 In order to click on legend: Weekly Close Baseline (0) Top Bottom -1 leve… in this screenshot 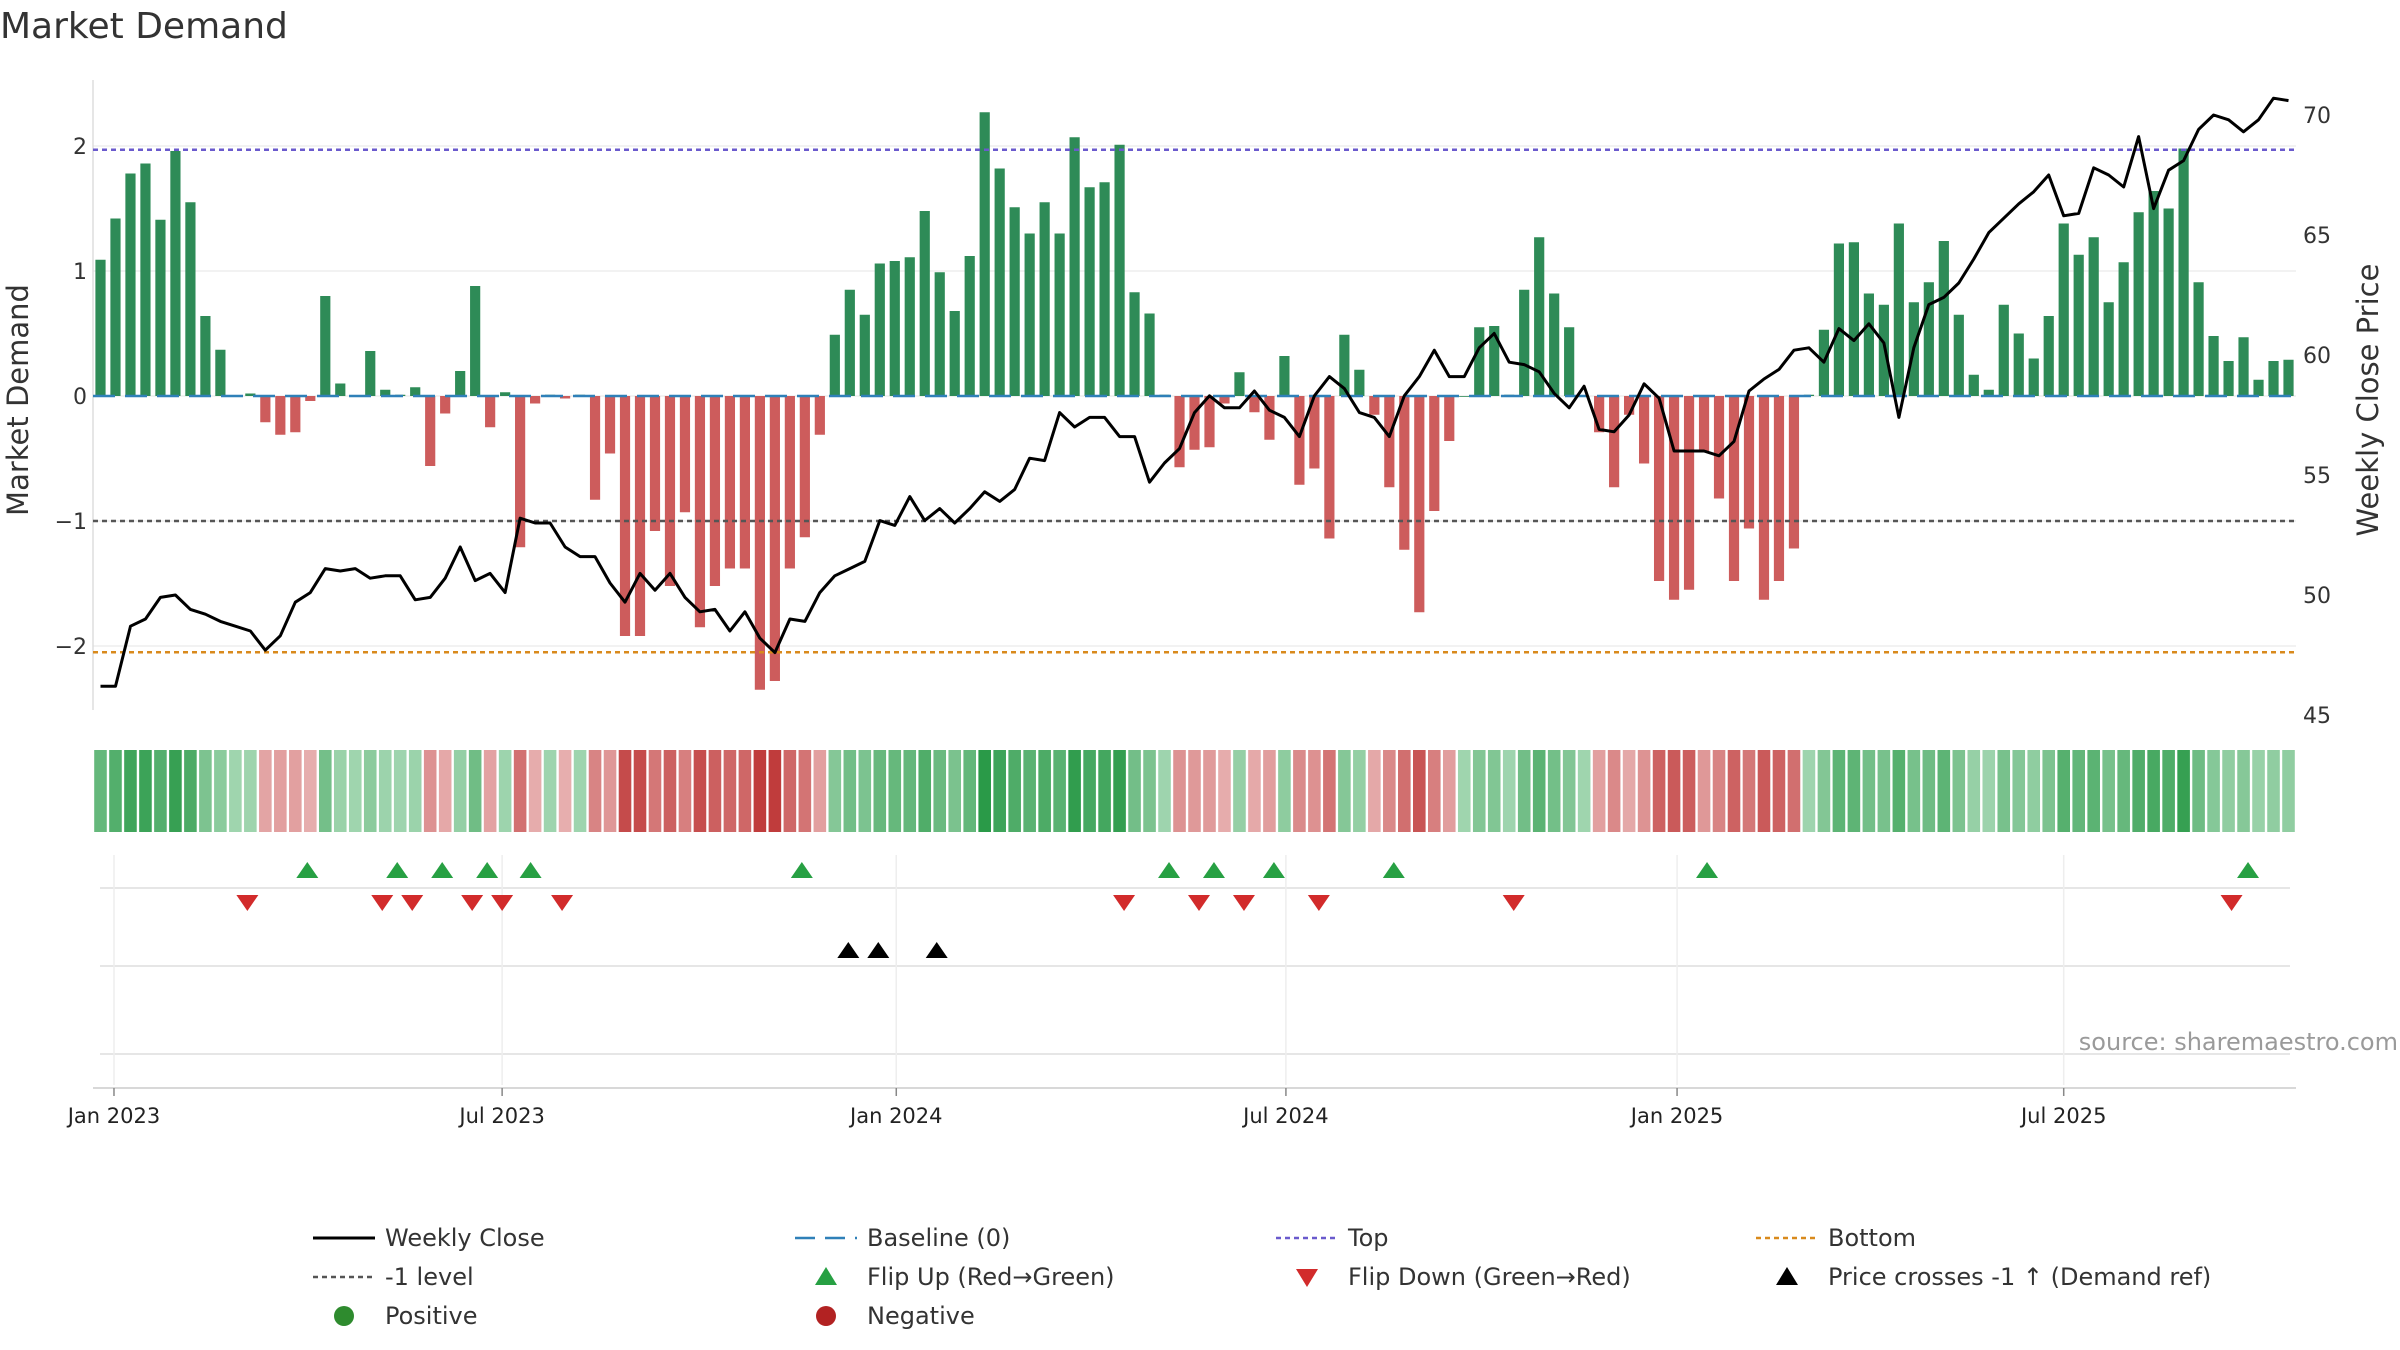, I will do `click(1262, 1277)`.